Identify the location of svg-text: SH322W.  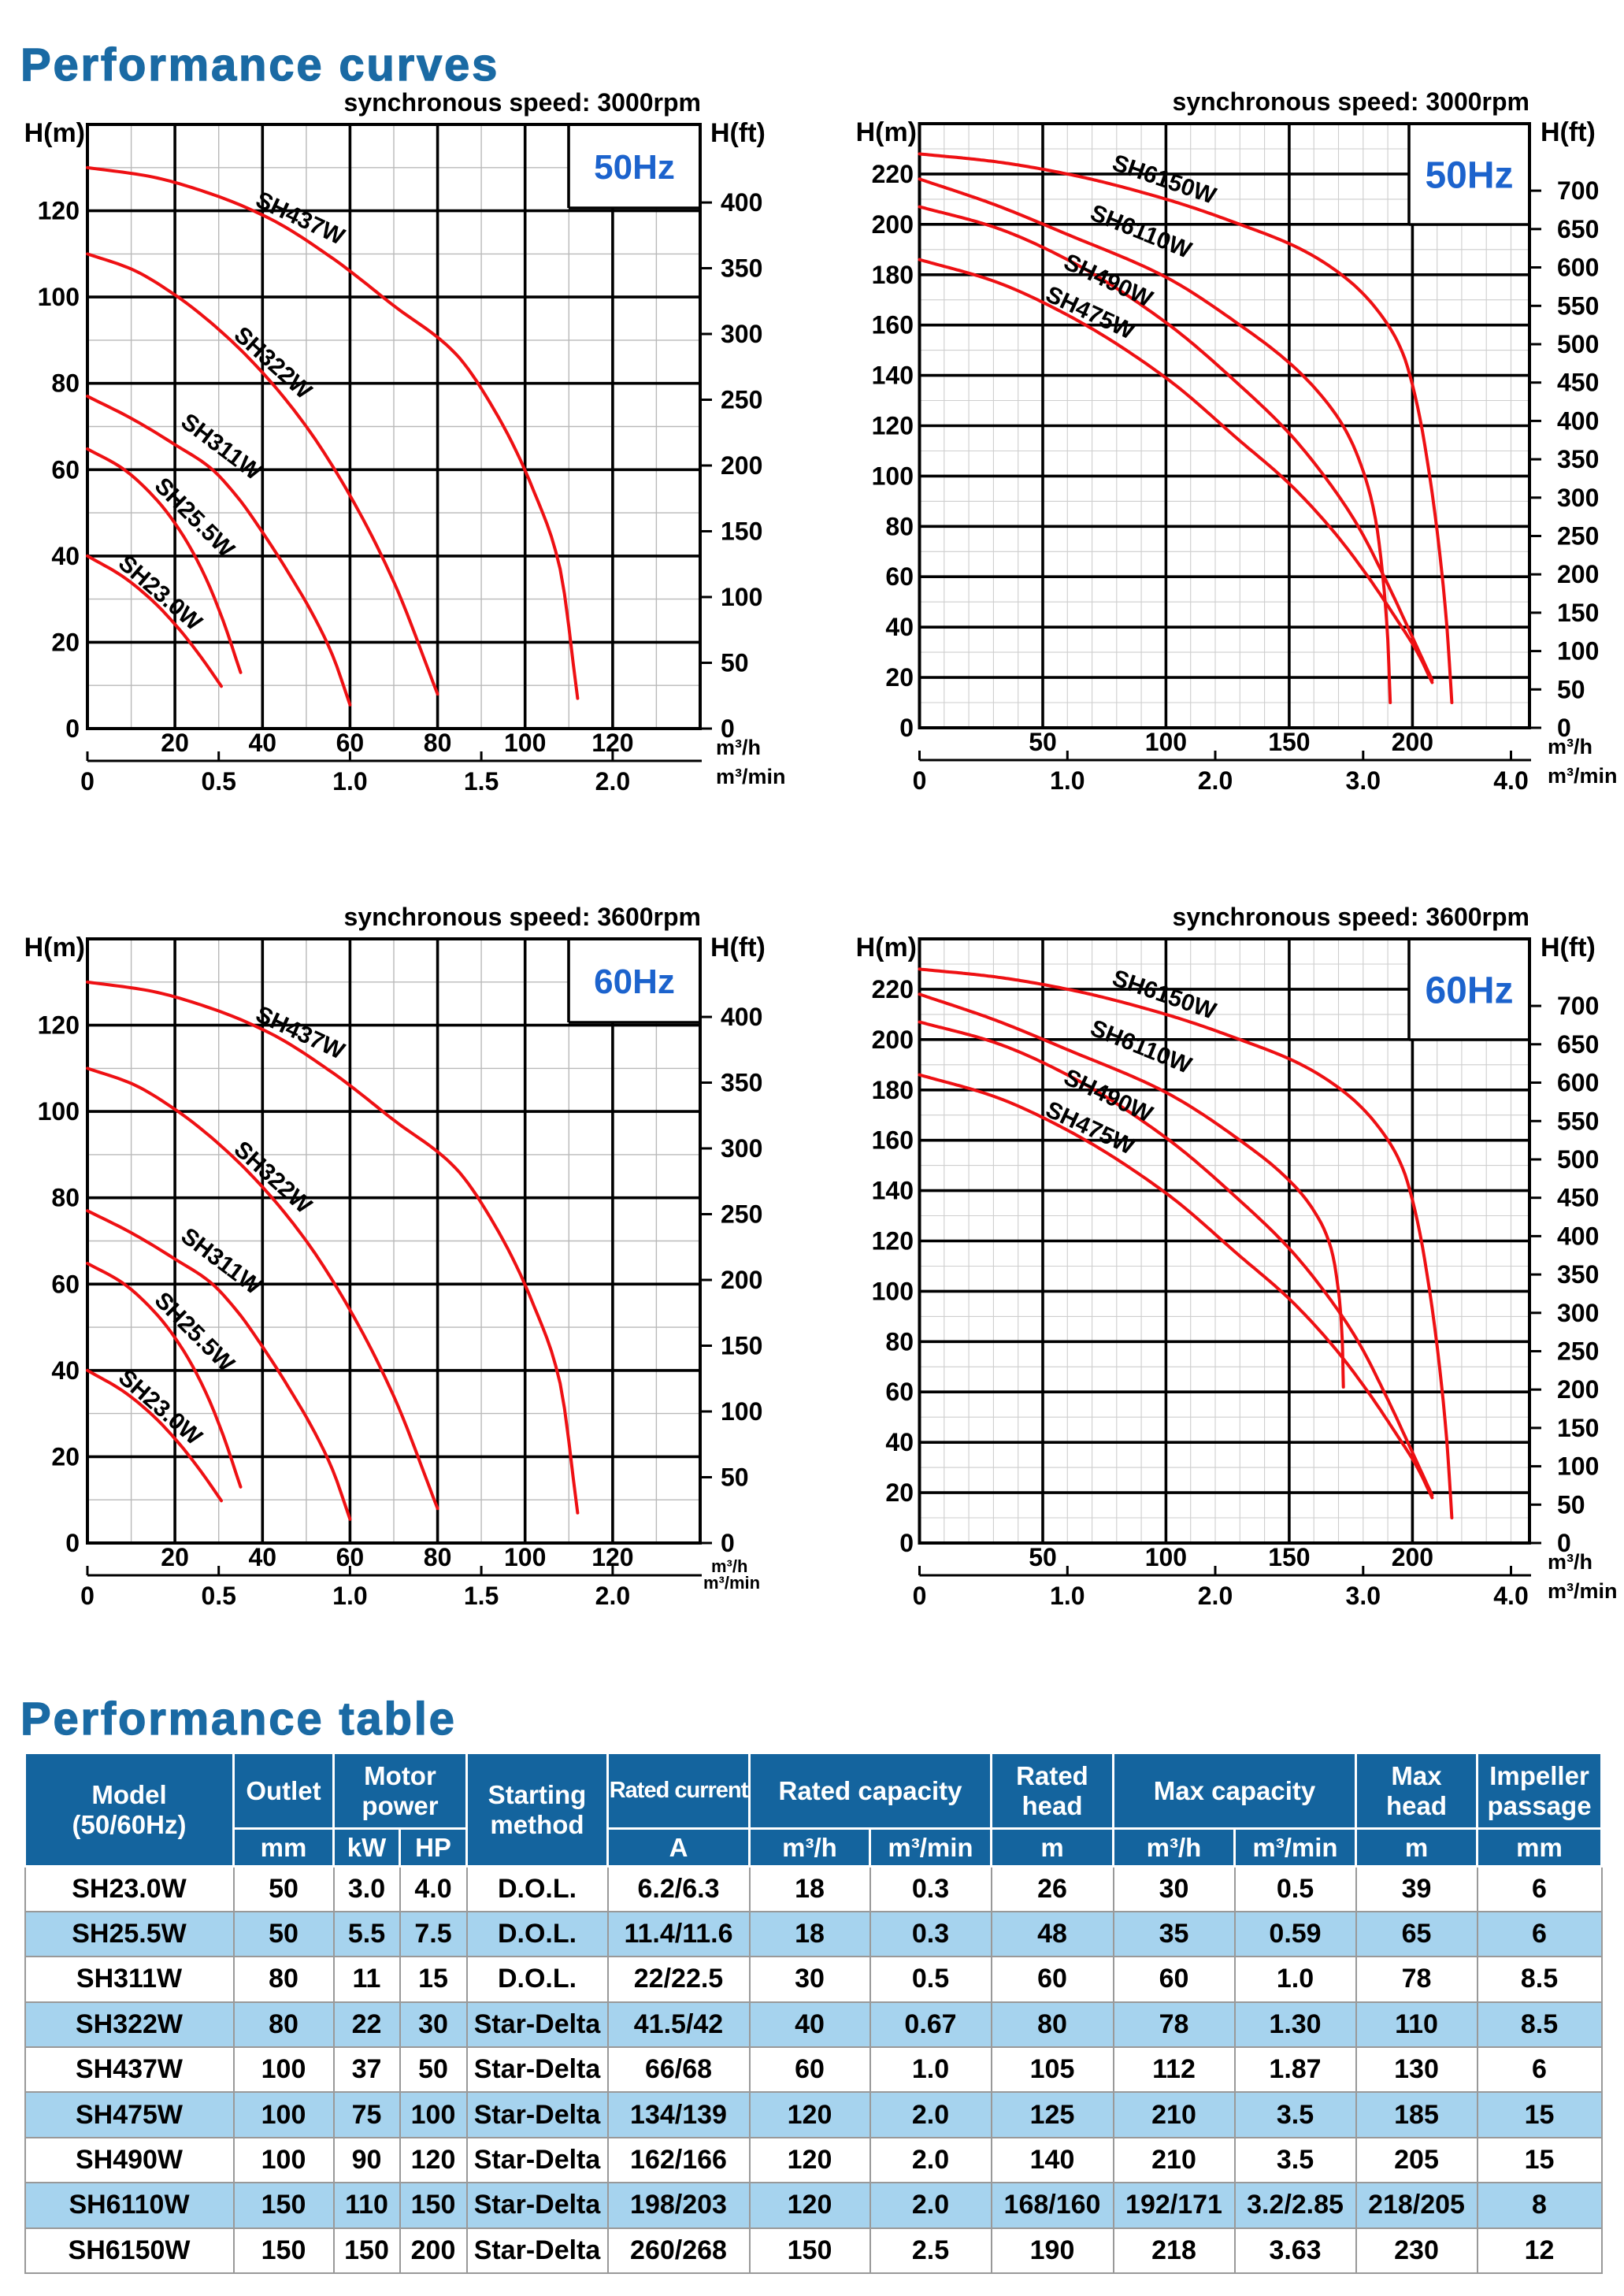
(273, 364).